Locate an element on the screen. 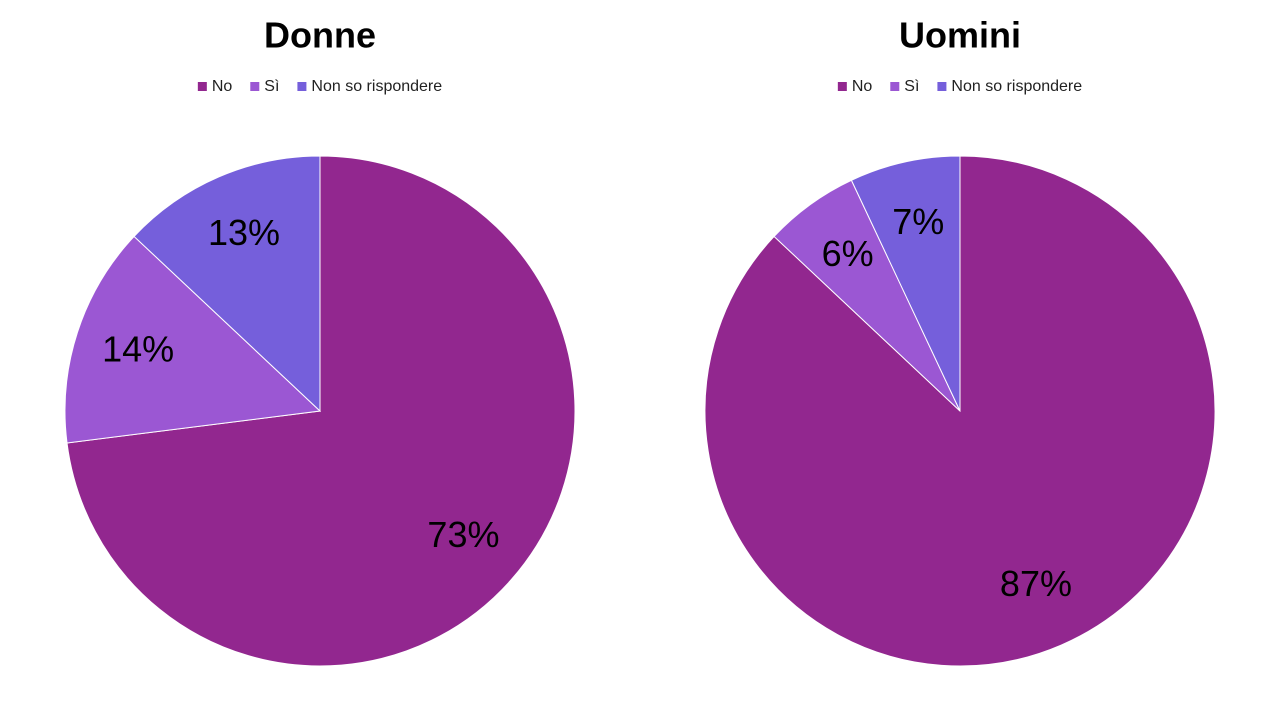  chart-title: Uomini is located at coordinates (960, 35).